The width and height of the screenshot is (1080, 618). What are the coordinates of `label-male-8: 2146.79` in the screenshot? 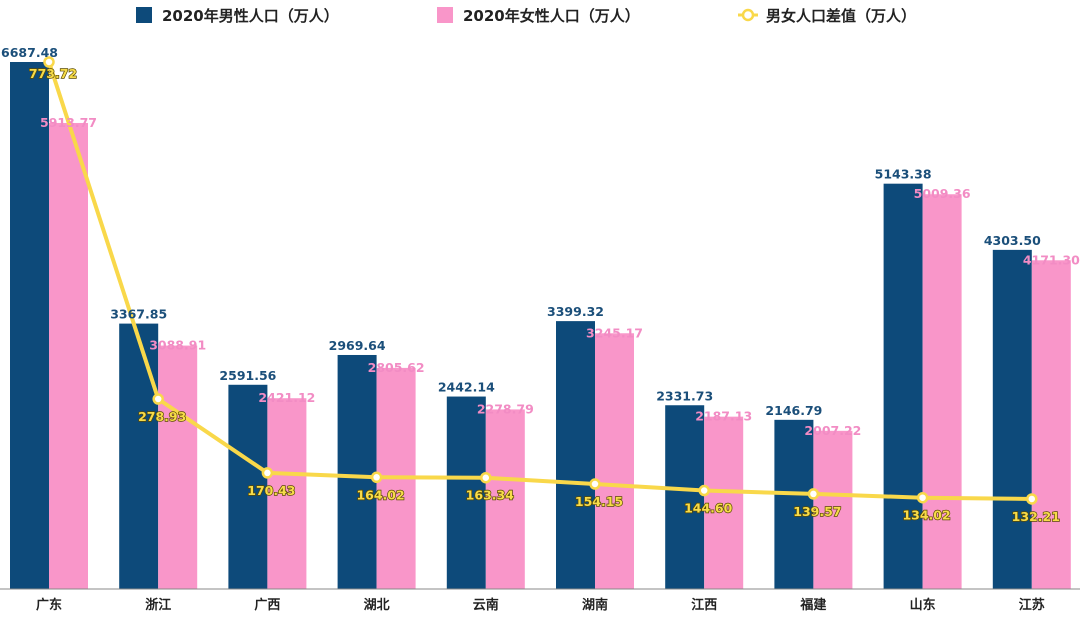 It's located at (793, 410).